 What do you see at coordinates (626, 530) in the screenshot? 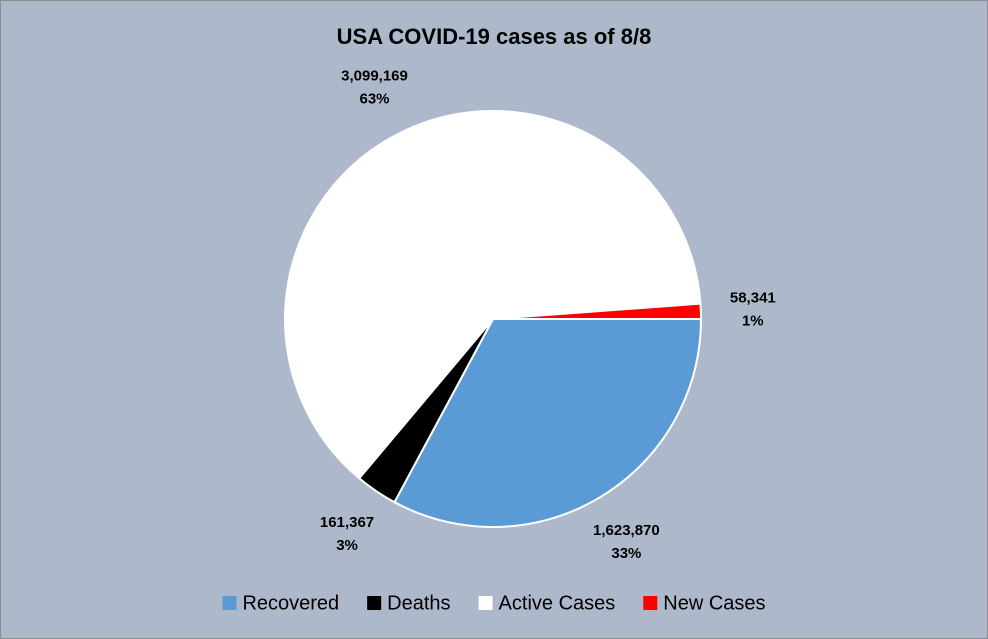
I see `data-label-value: 1,623,870` at bounding box center [626, 530].